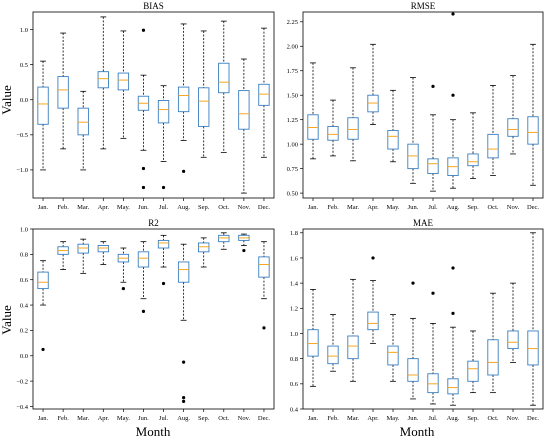 This screenshot has height=442, width=550. I want to click on y-axis-label-top: Value, so click(7, 100).